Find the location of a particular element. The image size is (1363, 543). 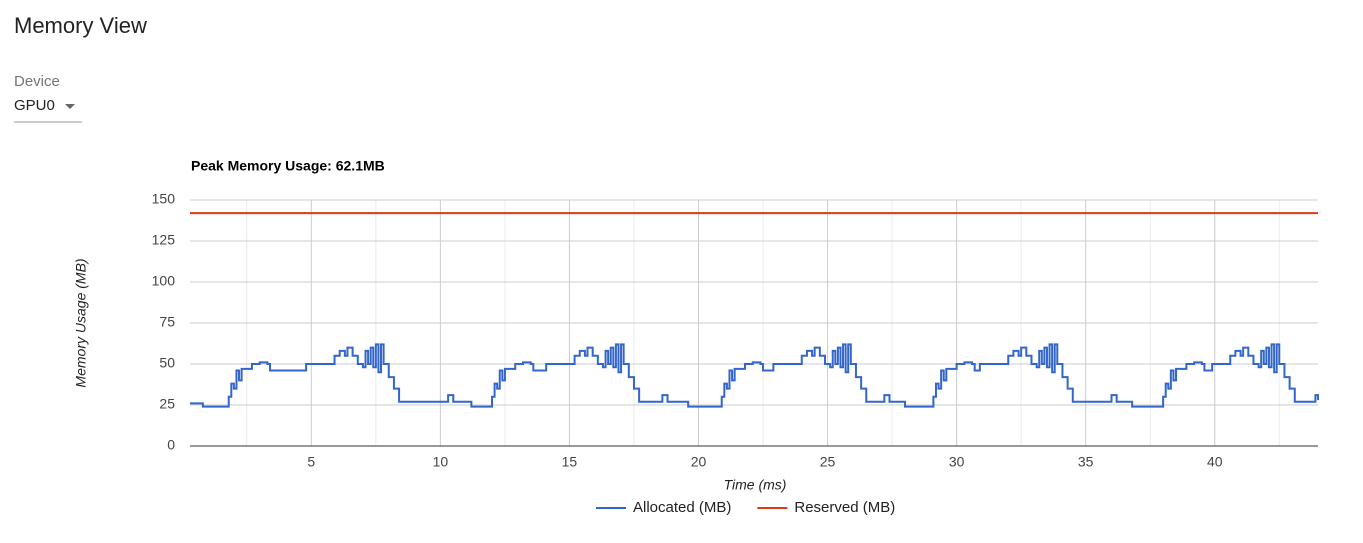

y-tick-label: 75 is located at coordinates (167, 322).